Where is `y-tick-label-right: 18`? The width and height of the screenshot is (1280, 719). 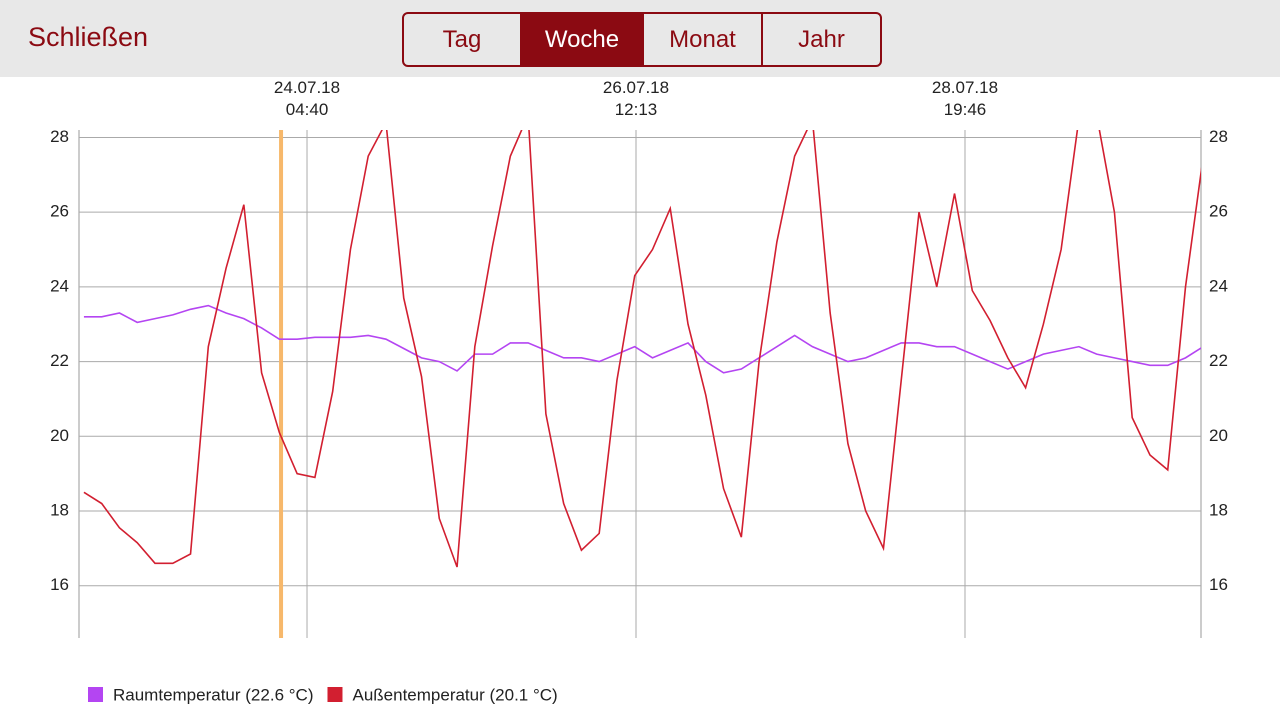
y-tick-label-right: 18 is located at coordinates (1218, 509).